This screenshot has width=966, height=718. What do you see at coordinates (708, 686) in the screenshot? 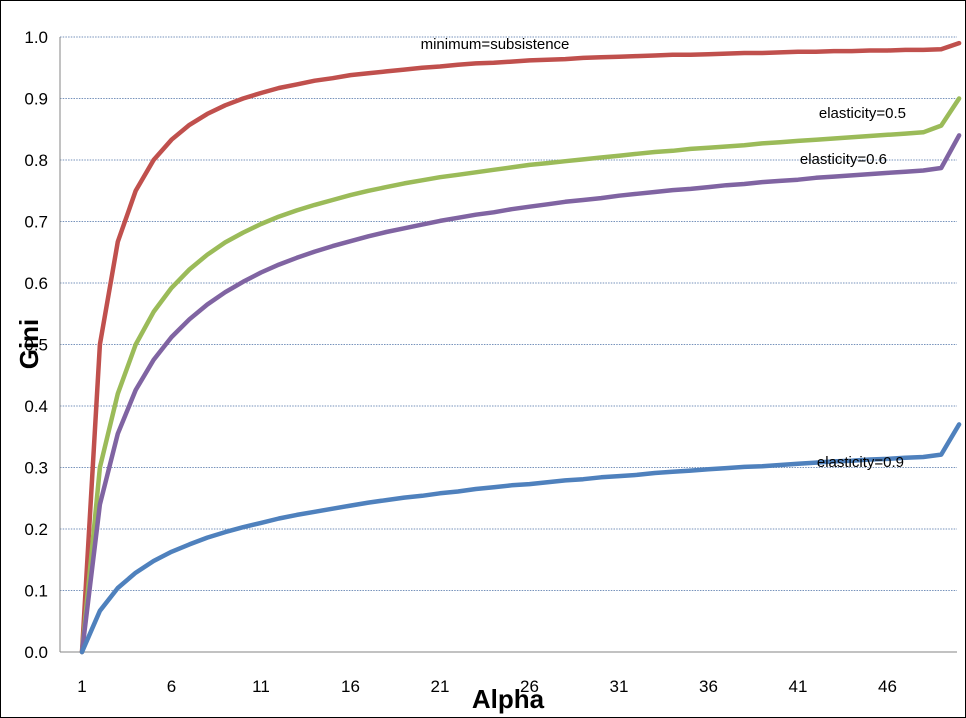
I see `x-tick-label: 36` at bounding box center [708, 686].